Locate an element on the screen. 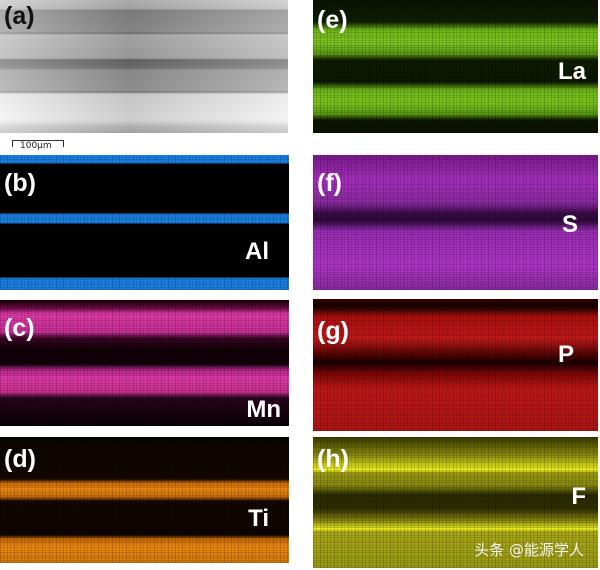  panel-label: (h) is located at coordinates (333, 459).